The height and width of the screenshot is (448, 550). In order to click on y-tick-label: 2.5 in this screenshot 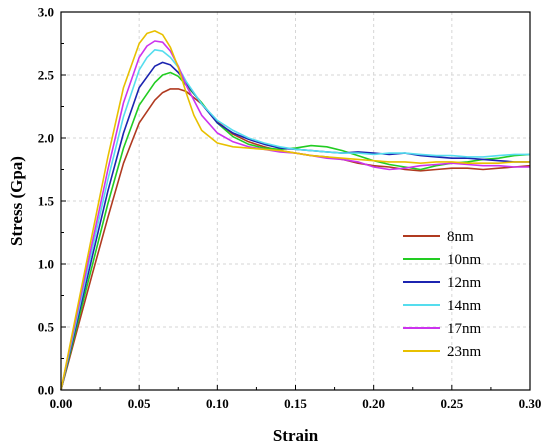, I will do `click(46, 75)`.